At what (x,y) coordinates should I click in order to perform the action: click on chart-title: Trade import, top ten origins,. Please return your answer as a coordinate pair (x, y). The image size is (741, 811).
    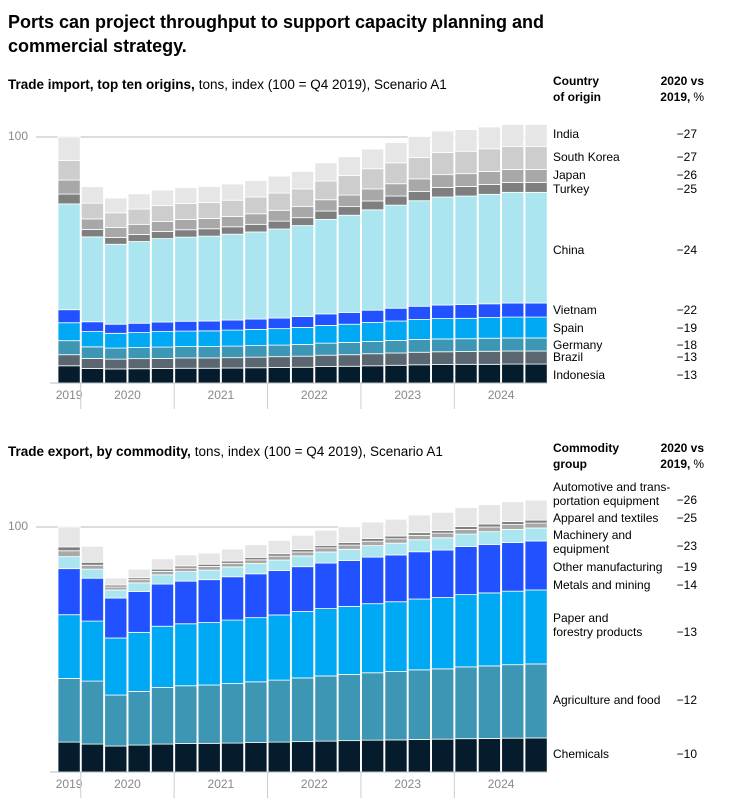
    Looking at the image, I should click on (101, 84).